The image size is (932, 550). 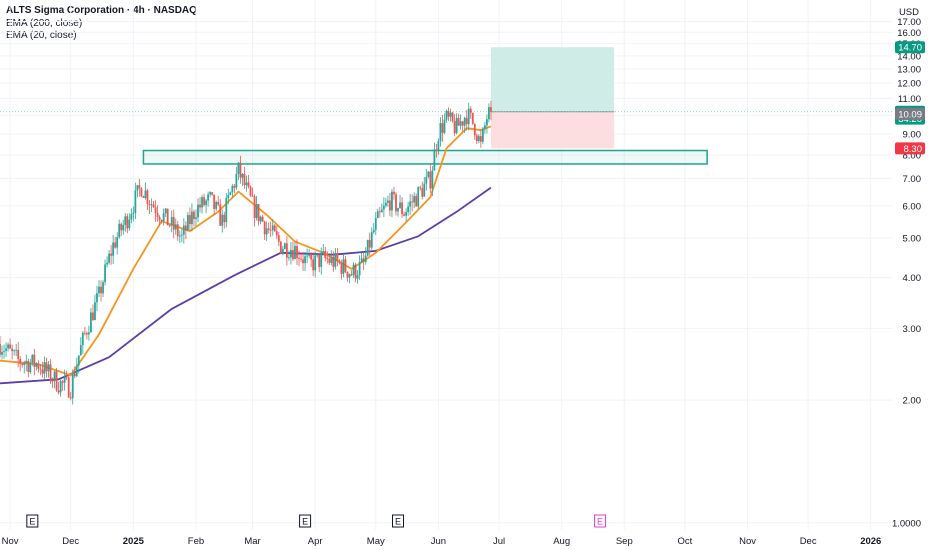 What do you see at coordinates (41, 35) in the screenshot?
I see `indicator-ema20-label: EMA (20, close)` at bounding box center [41, 35].